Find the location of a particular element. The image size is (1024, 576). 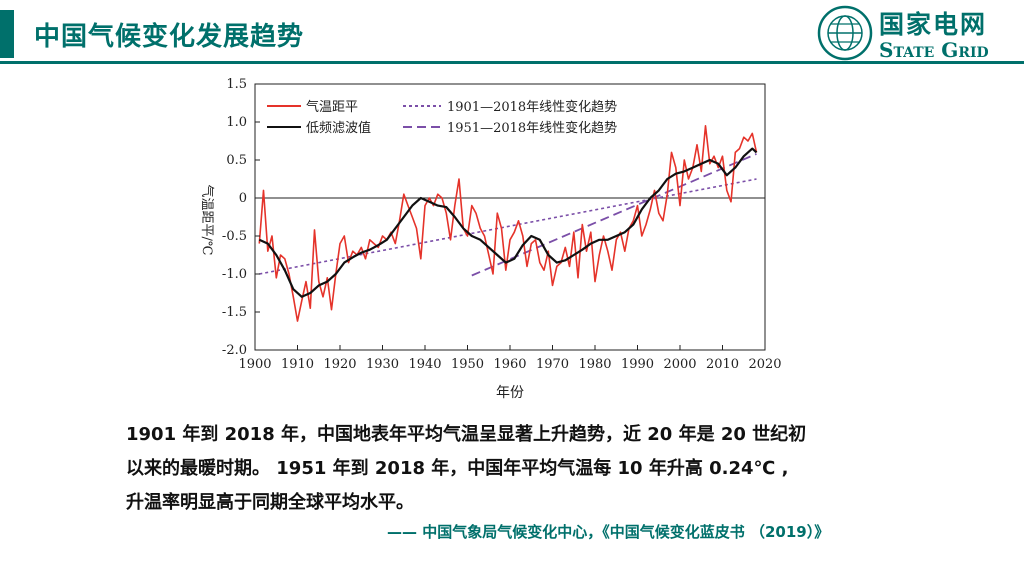

y-tick-label: 1.5 is located at coordinates (236, 84).